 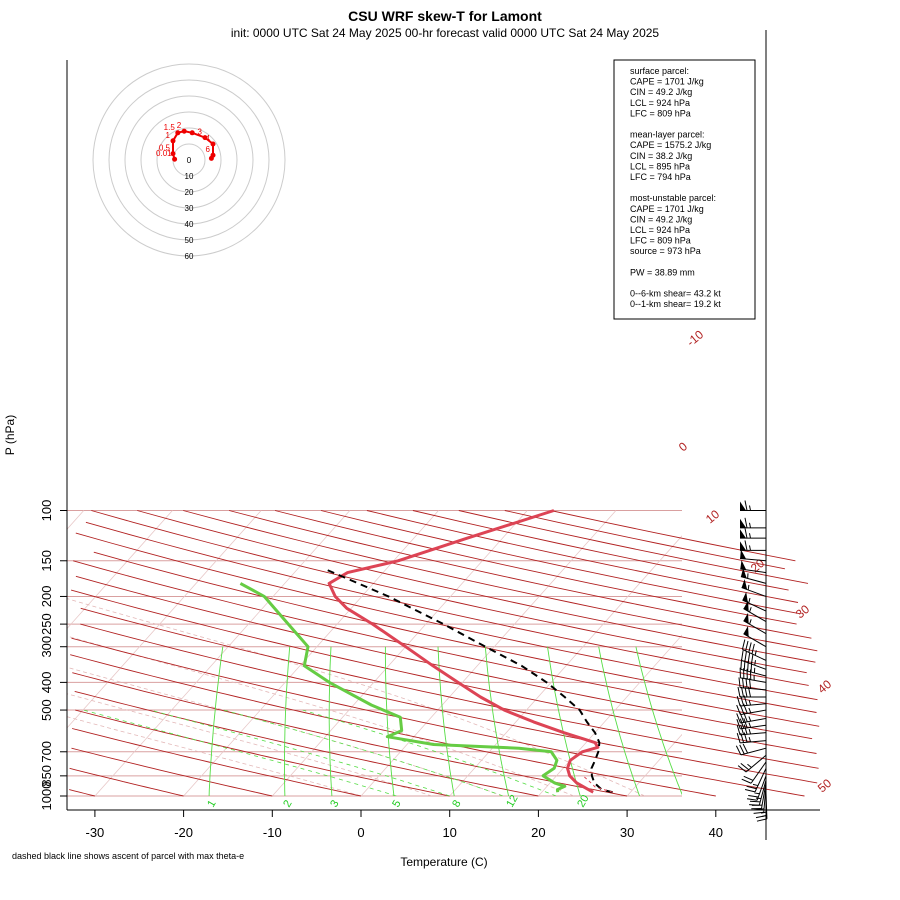 I want to click on info-box-line: LFC = 809 hPa, so click(x=660, y=241).